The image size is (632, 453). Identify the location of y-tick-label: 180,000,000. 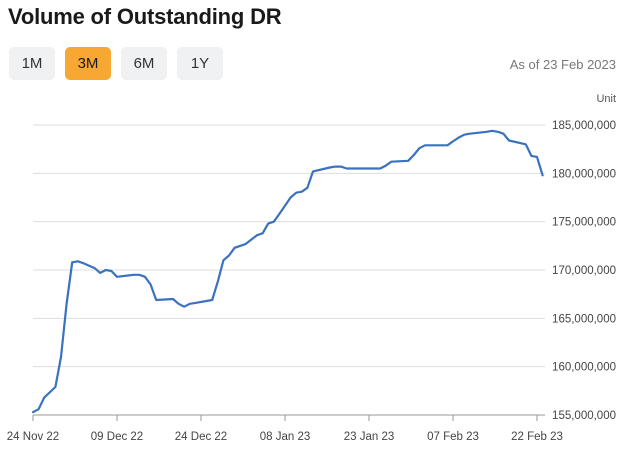
(584, 174).